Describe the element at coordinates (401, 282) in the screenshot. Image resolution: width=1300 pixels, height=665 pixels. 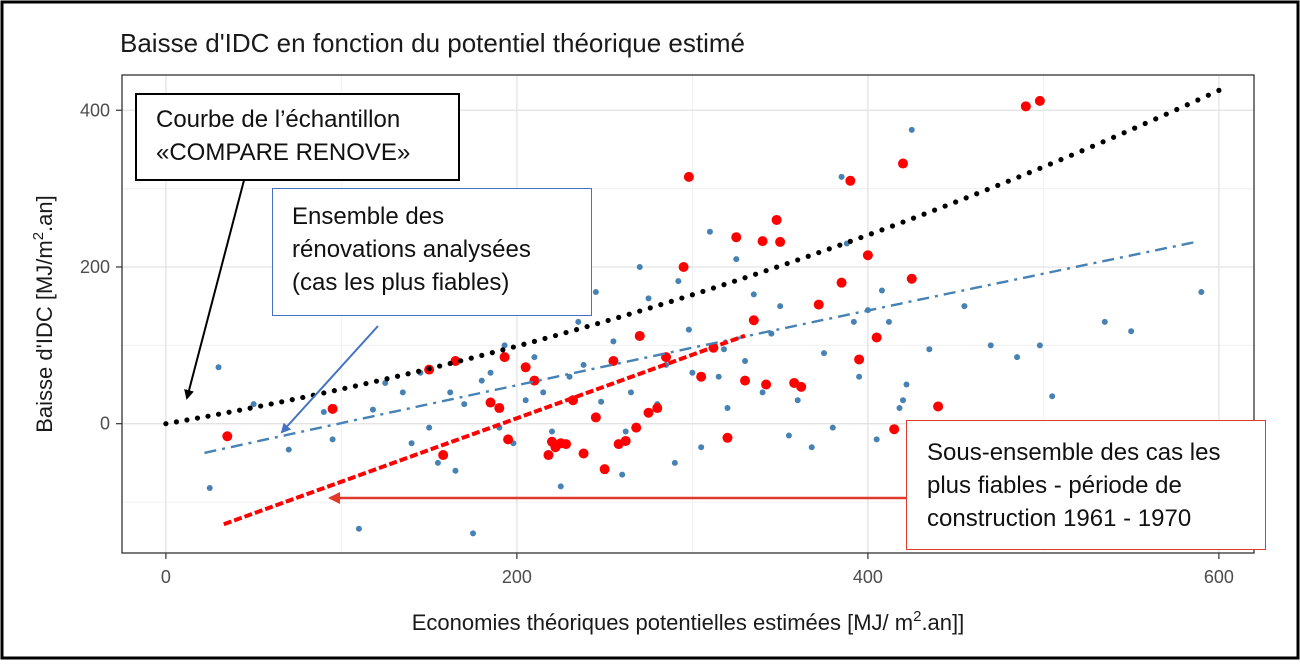
I see `annotation-line: (cas les plus fiables)` at that location.